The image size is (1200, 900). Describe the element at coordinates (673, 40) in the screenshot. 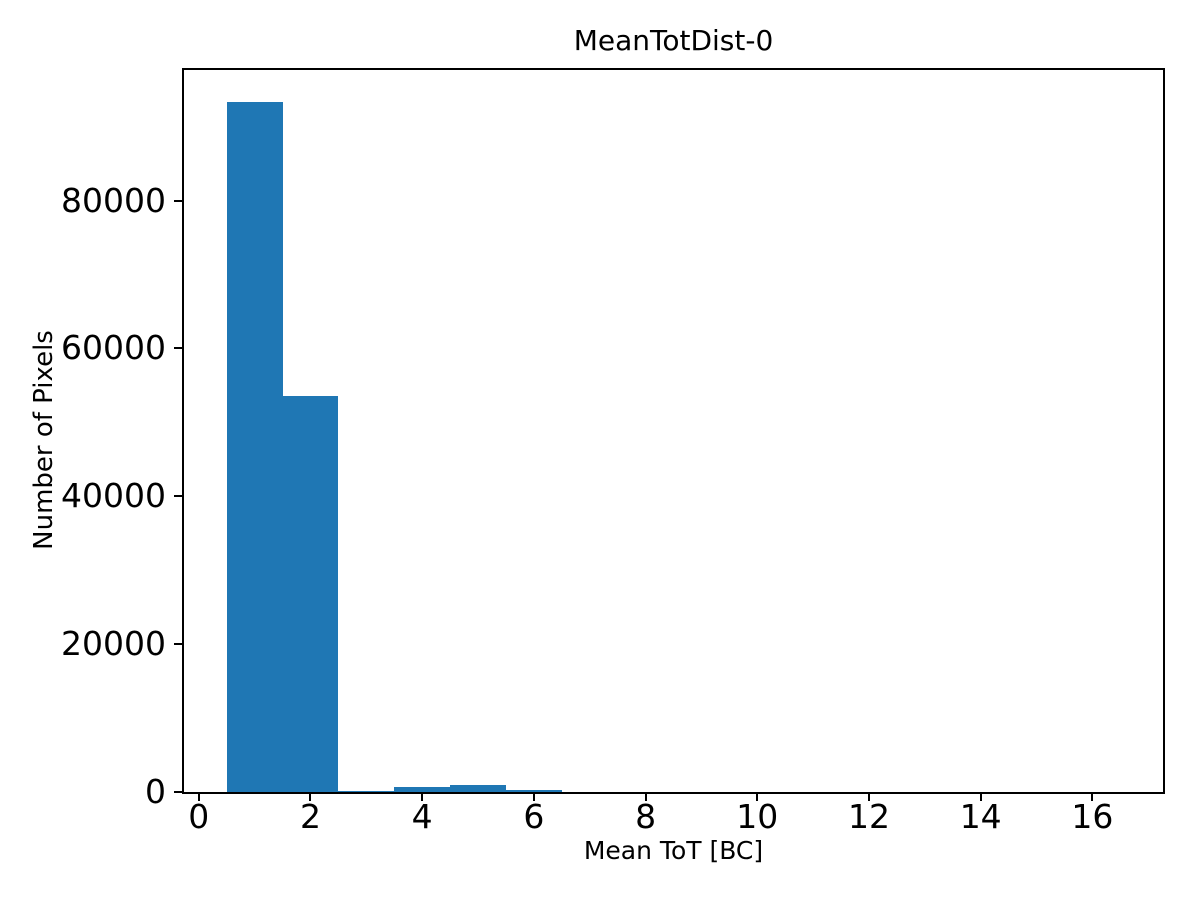

I see `chart-title: MeanTotDist-0` at that location.